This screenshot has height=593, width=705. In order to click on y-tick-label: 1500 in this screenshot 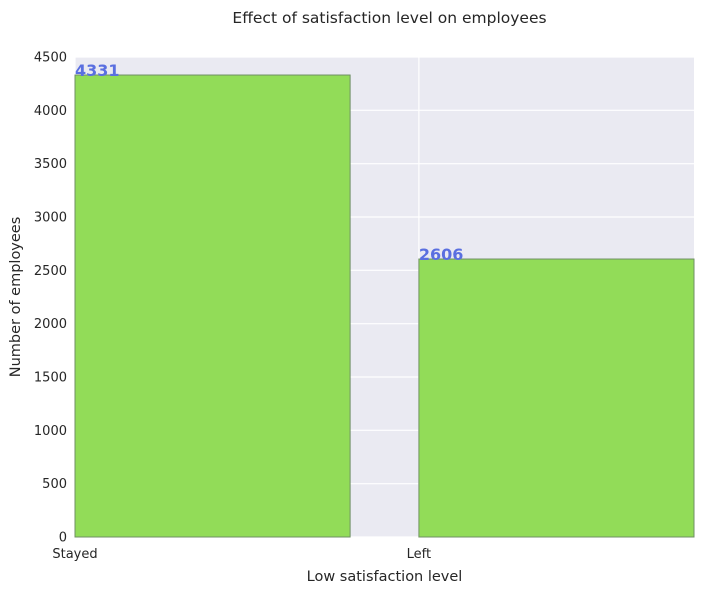, I will do `click(50, 378)`.